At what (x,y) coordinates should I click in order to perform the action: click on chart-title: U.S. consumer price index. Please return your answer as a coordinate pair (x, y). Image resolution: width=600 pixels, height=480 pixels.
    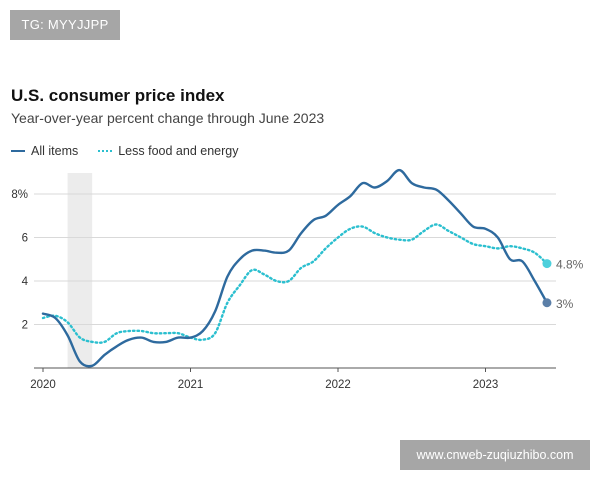
    Looking at the image, I should click on (118, 95).